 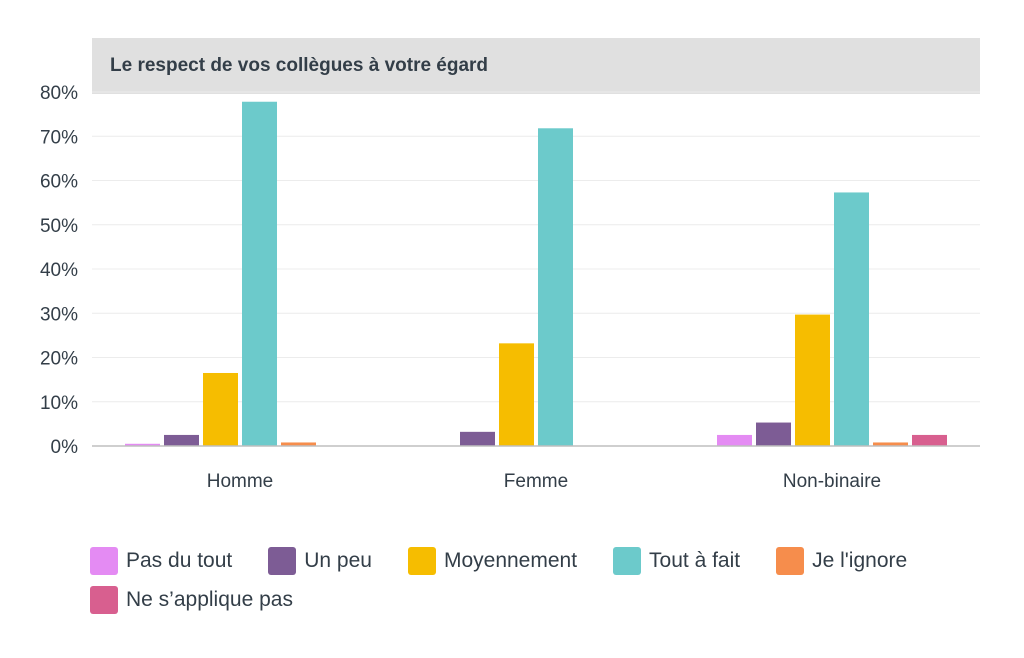 I want to click on legend-item: Je l'ignore, so click(x=842, y=560).